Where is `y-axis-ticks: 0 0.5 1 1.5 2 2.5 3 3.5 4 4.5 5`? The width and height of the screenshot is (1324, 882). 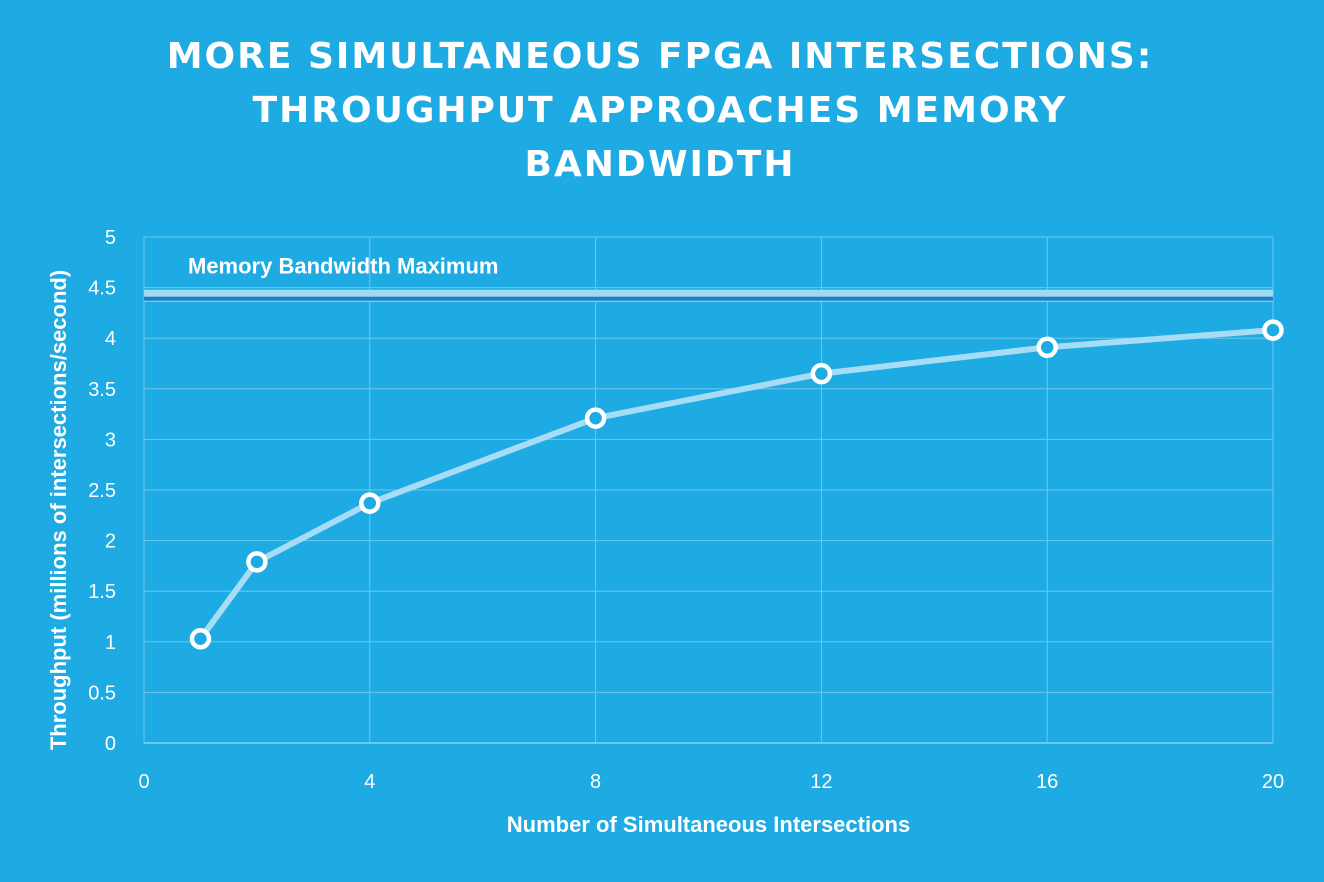
y-axis-ticks: 0 0.5 1 1.5 2 2.5 3 3.5 4 4.5 5 is located at coordinates (102, 491).